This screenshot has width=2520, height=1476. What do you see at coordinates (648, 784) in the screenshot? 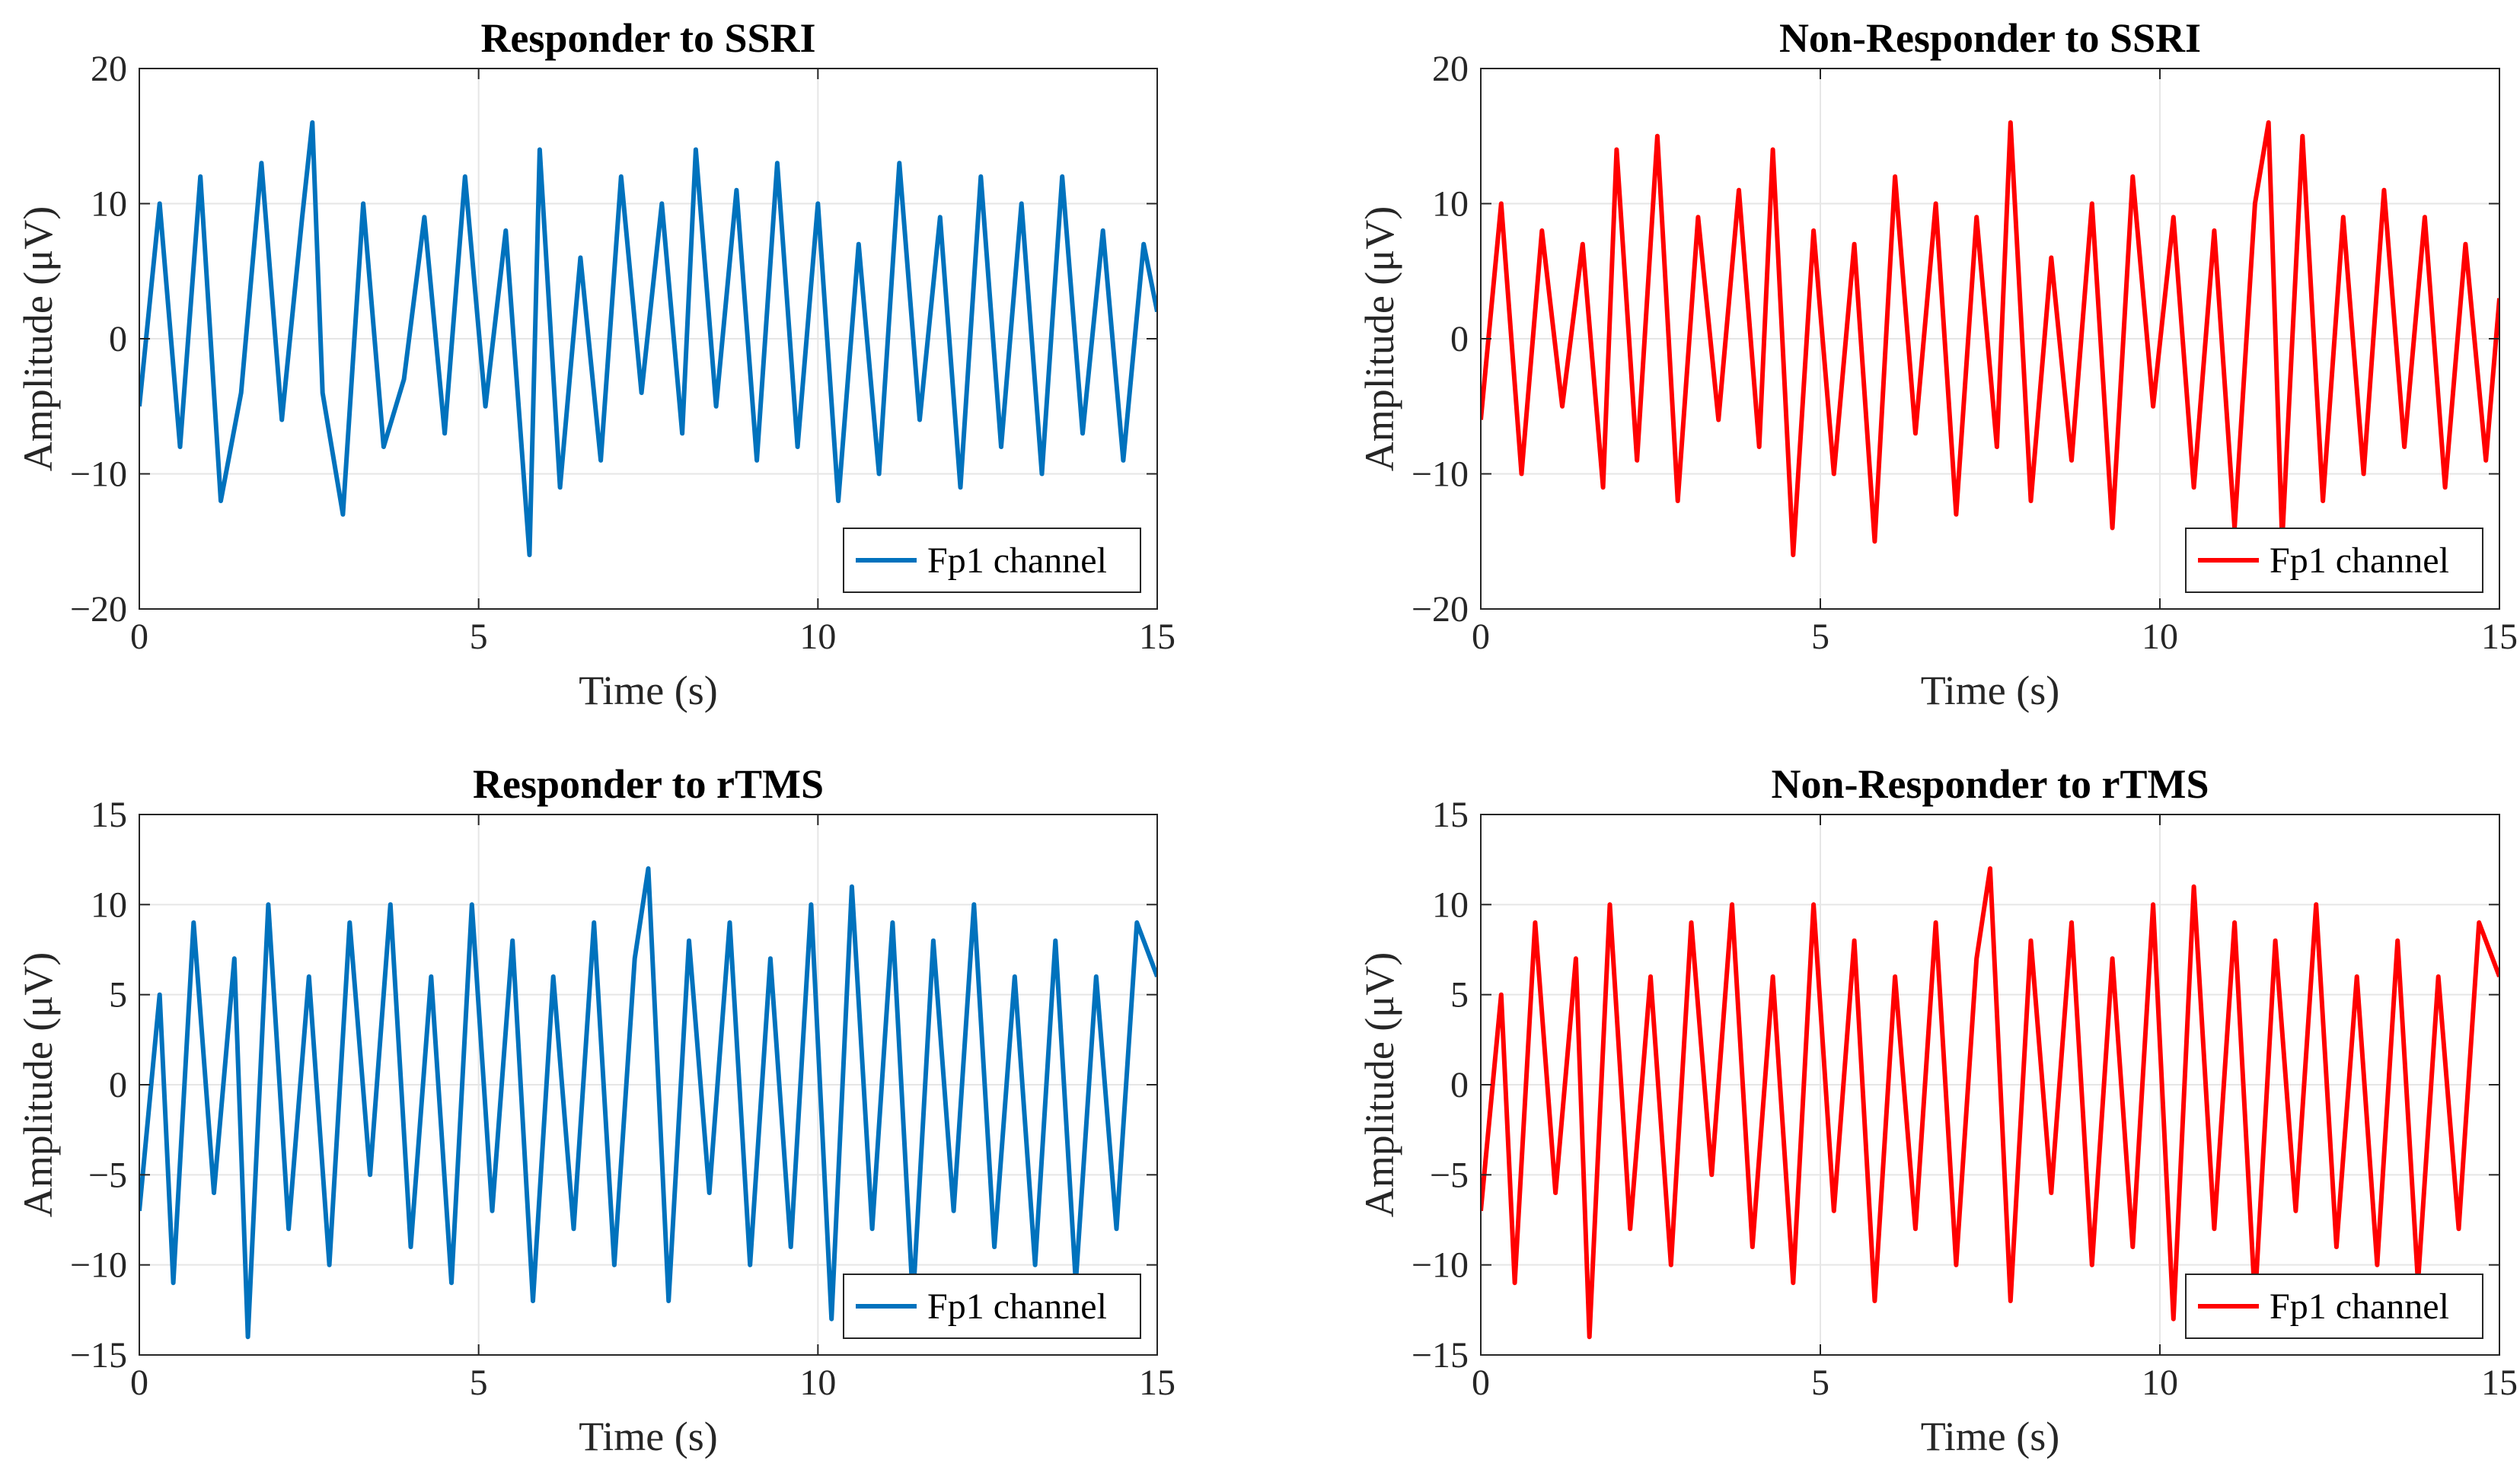
I see `chart-title: Responder to rTMS` at bounding box center [648, 784].